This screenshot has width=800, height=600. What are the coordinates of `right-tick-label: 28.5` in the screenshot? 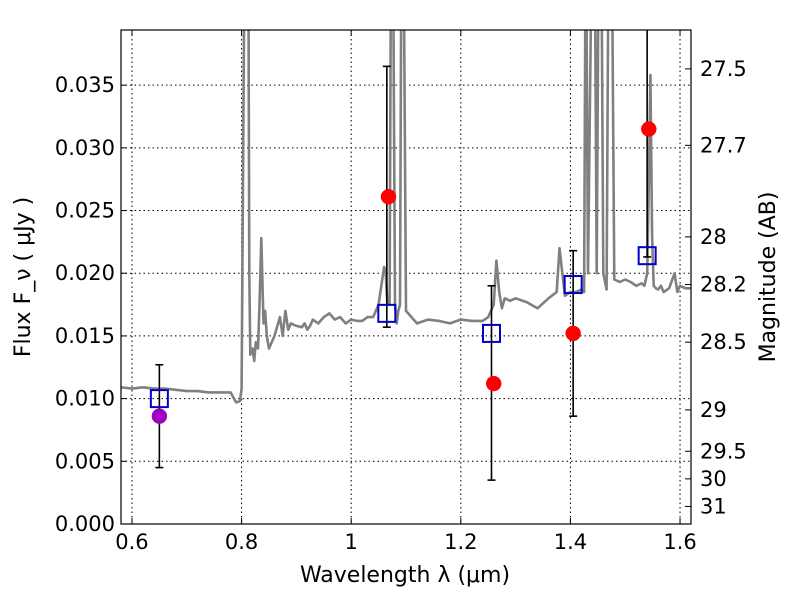 It's located at (723, 342).